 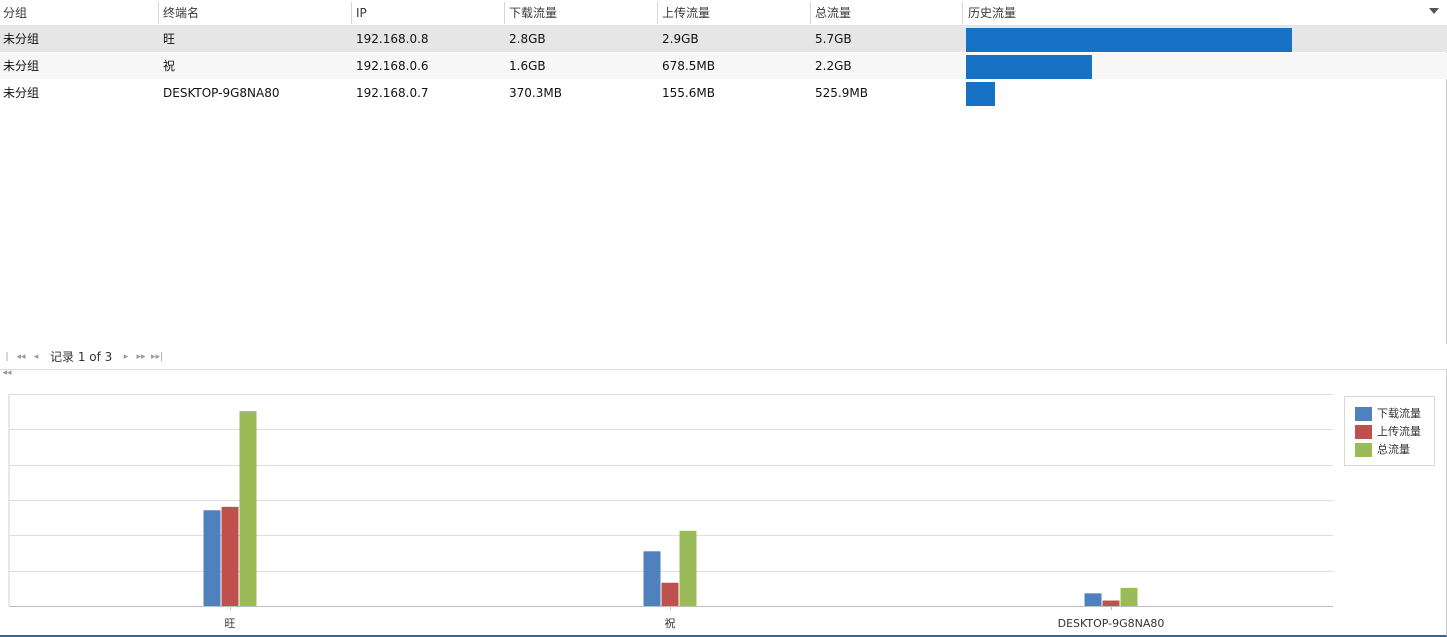 I want to click on chart-legend: 下载流量 上传流量 总流量, so click(x=1389, y=431).